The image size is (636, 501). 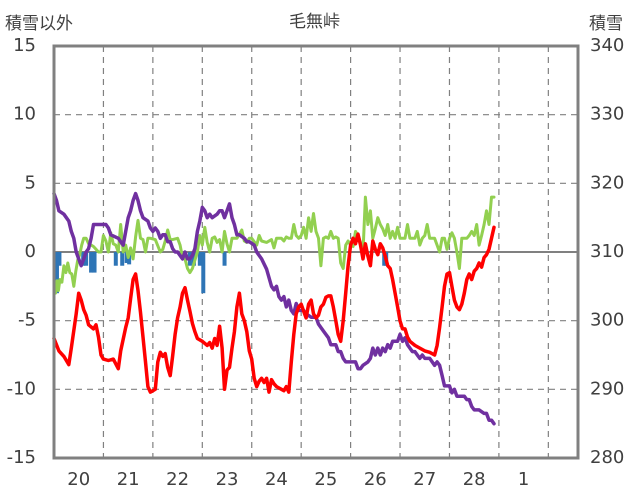 I want to click on y-tick-label-right: 300, so click(x=607, y=320).